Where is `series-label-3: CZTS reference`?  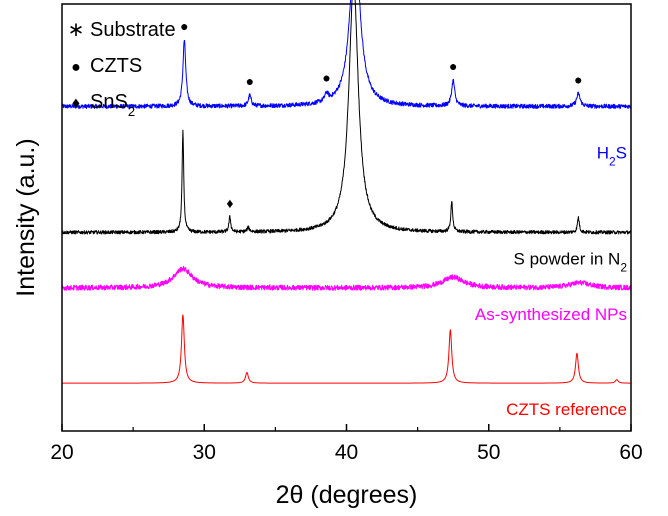
series-label-3: CZTS reference is located at coordinates (566, 409).